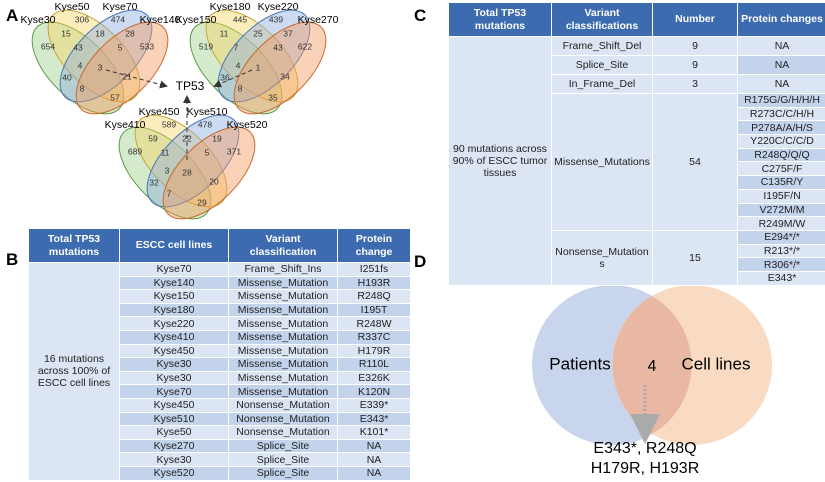  I want to click on header-cell: Protein changes, so click(781, 19).